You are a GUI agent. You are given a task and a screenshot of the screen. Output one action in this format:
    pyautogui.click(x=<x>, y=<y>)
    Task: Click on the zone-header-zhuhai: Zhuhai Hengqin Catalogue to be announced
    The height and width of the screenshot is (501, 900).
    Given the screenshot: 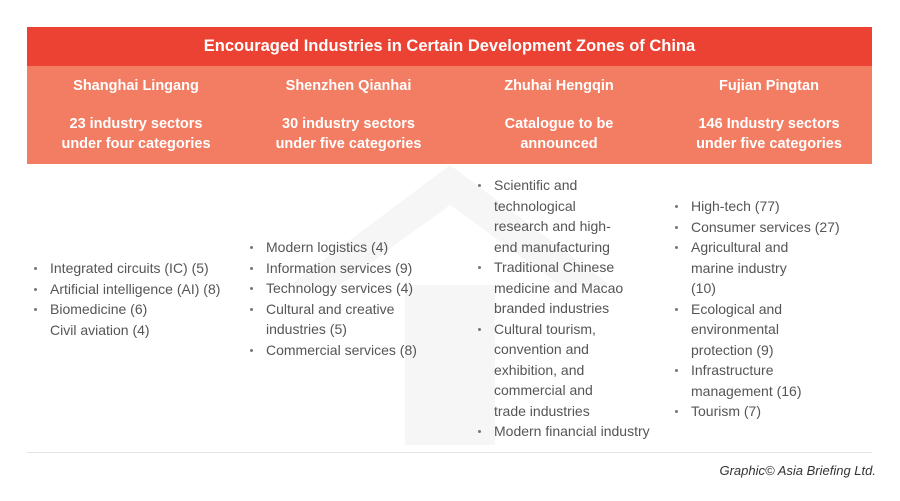 What is the action you would take?
    pyautogui.click(x=559, y=115)
    